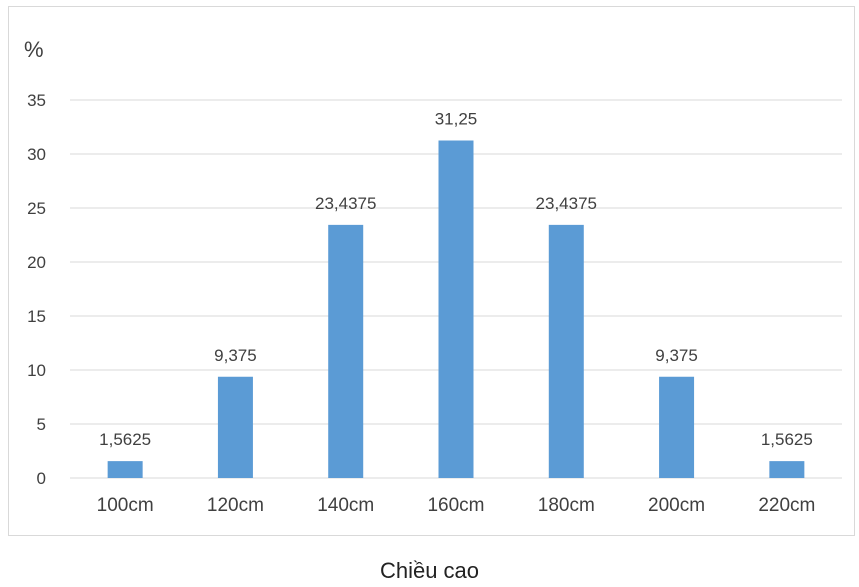  I want to click on y-tick-label: 5, so click(41, 424).